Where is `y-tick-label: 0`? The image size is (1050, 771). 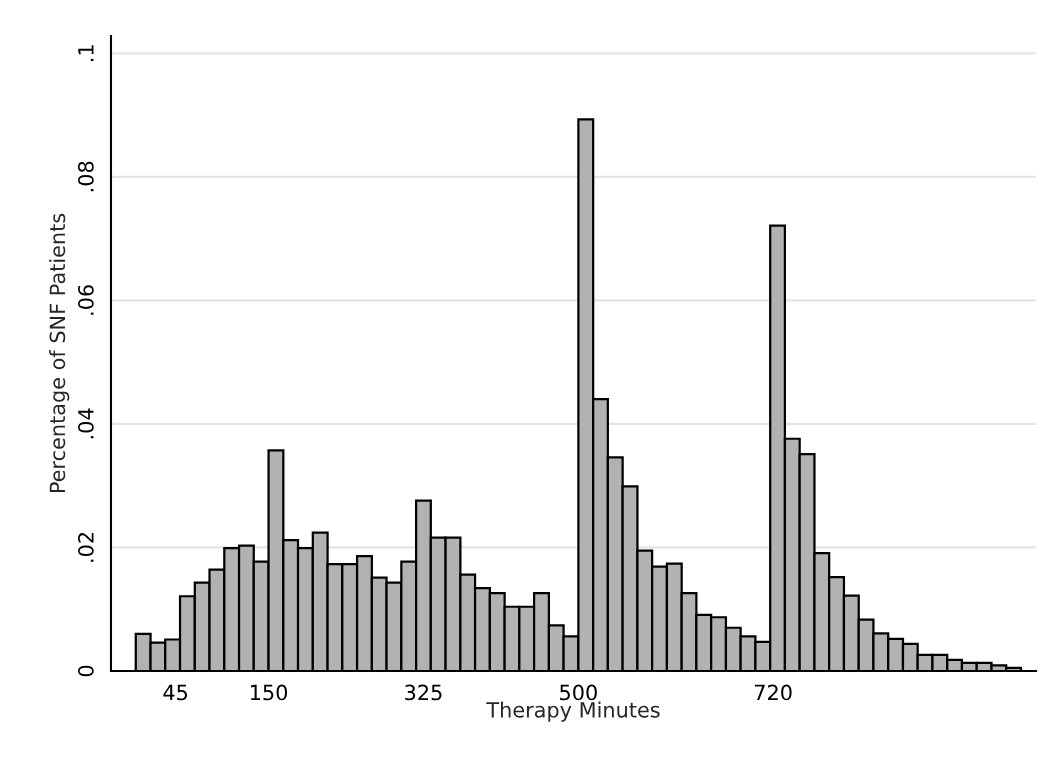
y-tick-label: 0 is located at coordinates (86, 671).